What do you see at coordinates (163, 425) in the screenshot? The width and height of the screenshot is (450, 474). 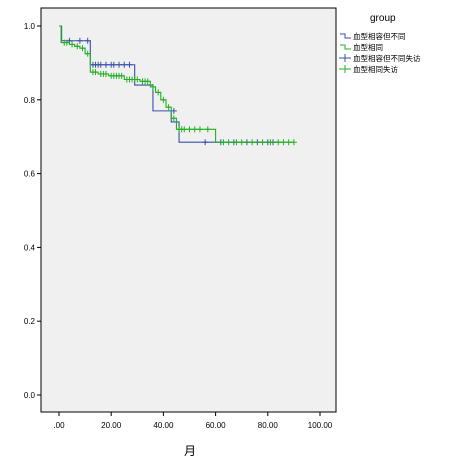 I see `x-tick-label: 40.00` at bounding box center [163, 425].